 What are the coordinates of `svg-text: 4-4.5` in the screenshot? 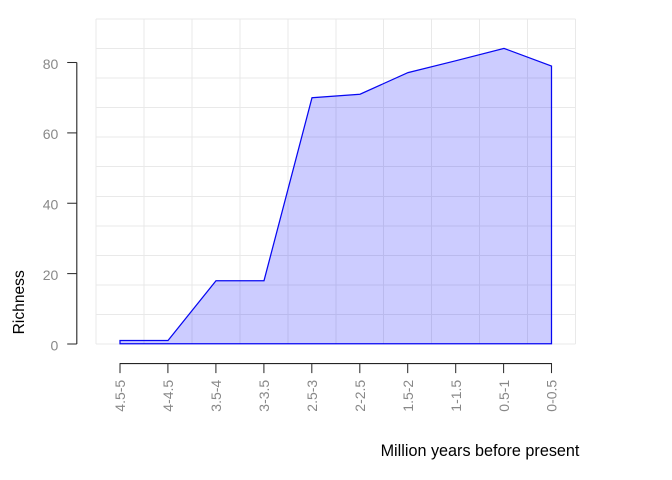 It's located at (168, 396).